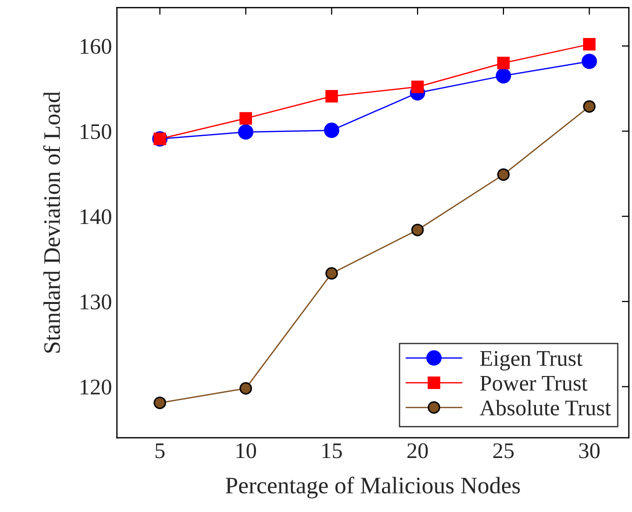  What do you see at coordinates (417, 450) in the screenshot?
I see `x-tick-label: 20` at bounding box center [417, 450].